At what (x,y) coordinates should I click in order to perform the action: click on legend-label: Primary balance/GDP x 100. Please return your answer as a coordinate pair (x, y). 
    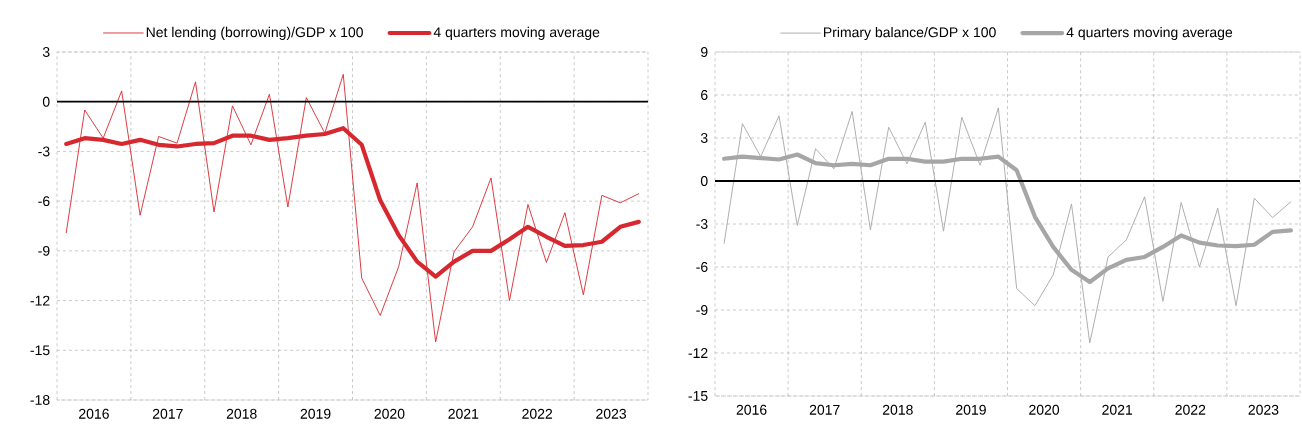
    Looking at the image, I should click on (909, 33).